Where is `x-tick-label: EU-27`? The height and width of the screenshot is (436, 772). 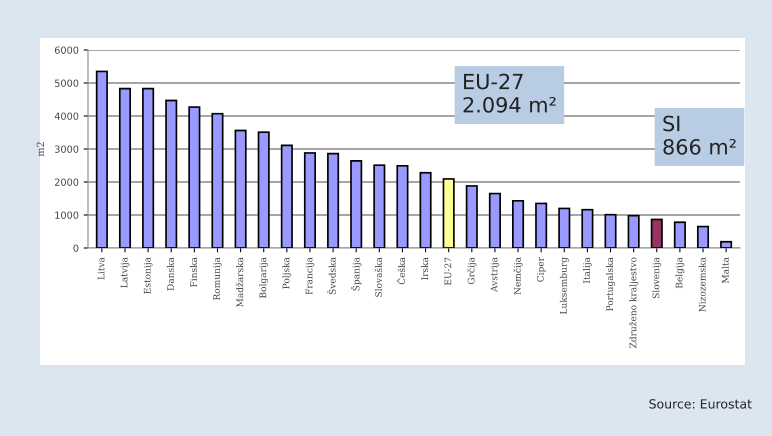 x-tick-label: EU-27 is located at coordinates (448, 272).